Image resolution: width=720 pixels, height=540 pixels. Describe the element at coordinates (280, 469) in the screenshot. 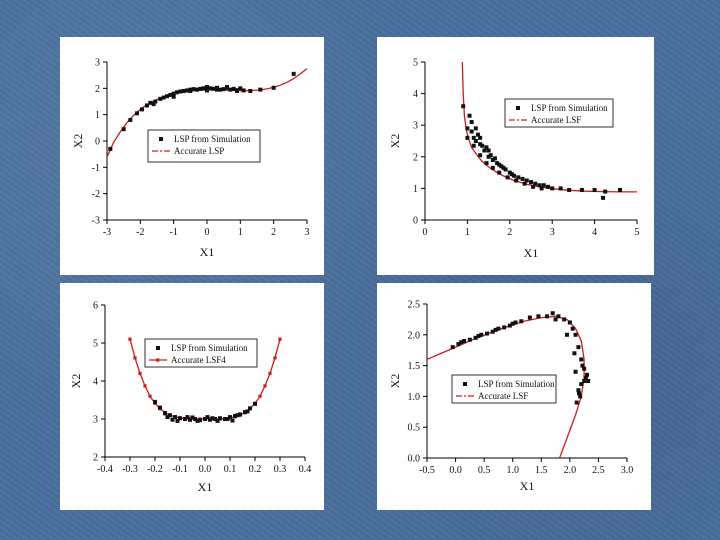

I see `chart-3-x-tick-label: 0.3` at that location.